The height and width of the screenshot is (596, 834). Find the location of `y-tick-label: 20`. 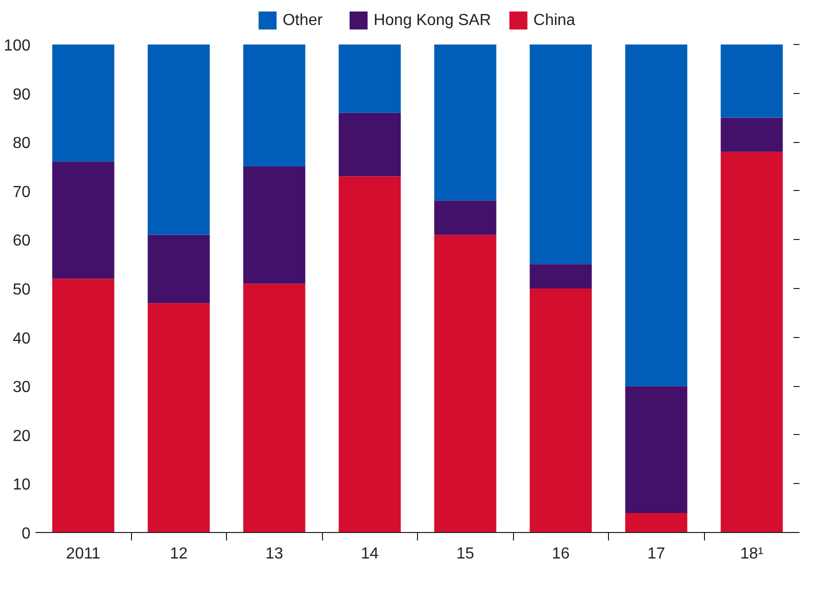

y-tick-label: 20 is located at coordinates (21, 436).